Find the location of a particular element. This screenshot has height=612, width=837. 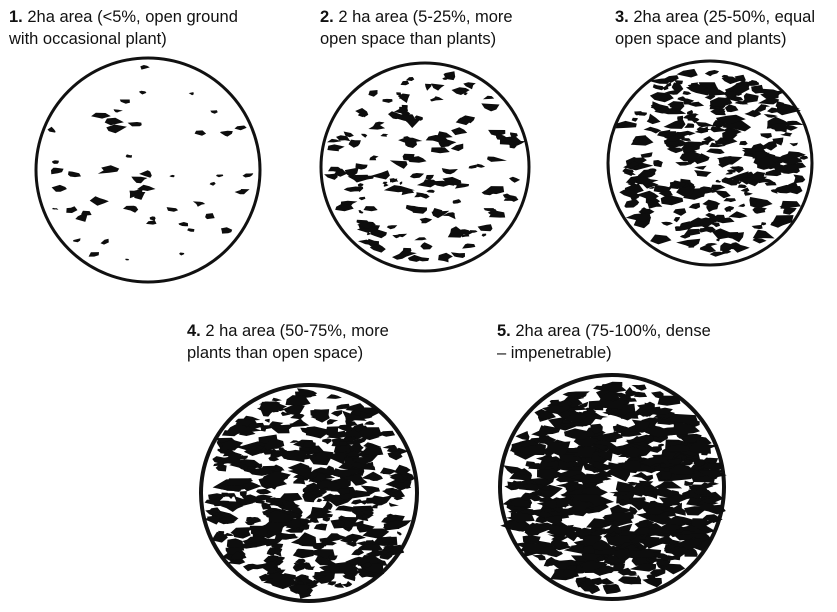

circle-outline is located at coordinates (148, 170).